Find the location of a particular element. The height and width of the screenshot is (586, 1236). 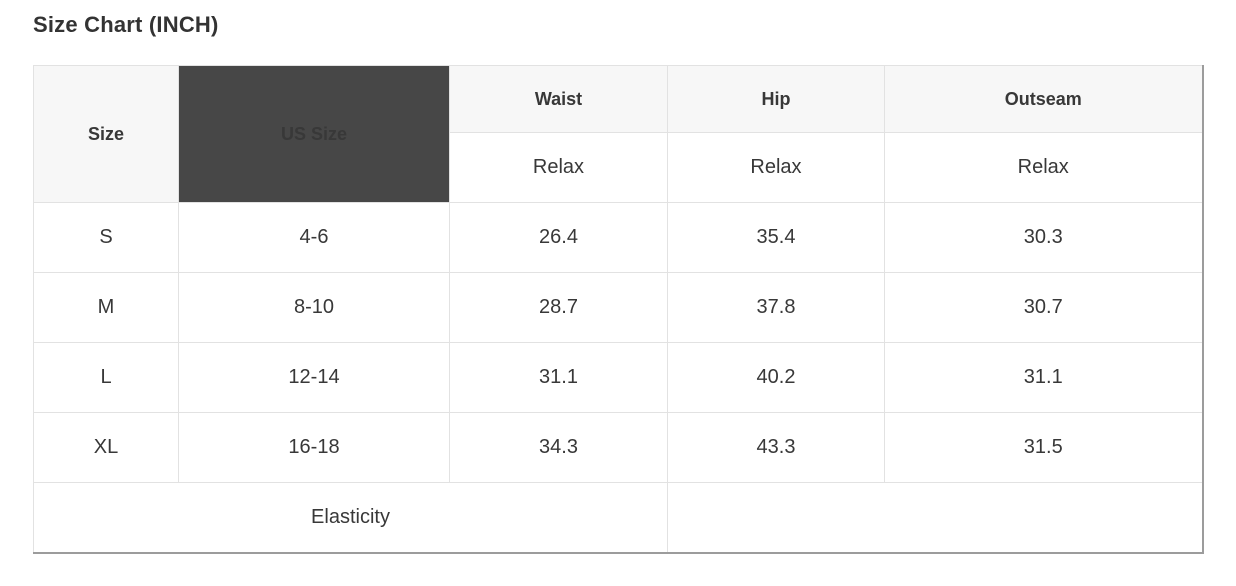

subheader-row: Relax Relax Relax is located at coordinates (618, 167).